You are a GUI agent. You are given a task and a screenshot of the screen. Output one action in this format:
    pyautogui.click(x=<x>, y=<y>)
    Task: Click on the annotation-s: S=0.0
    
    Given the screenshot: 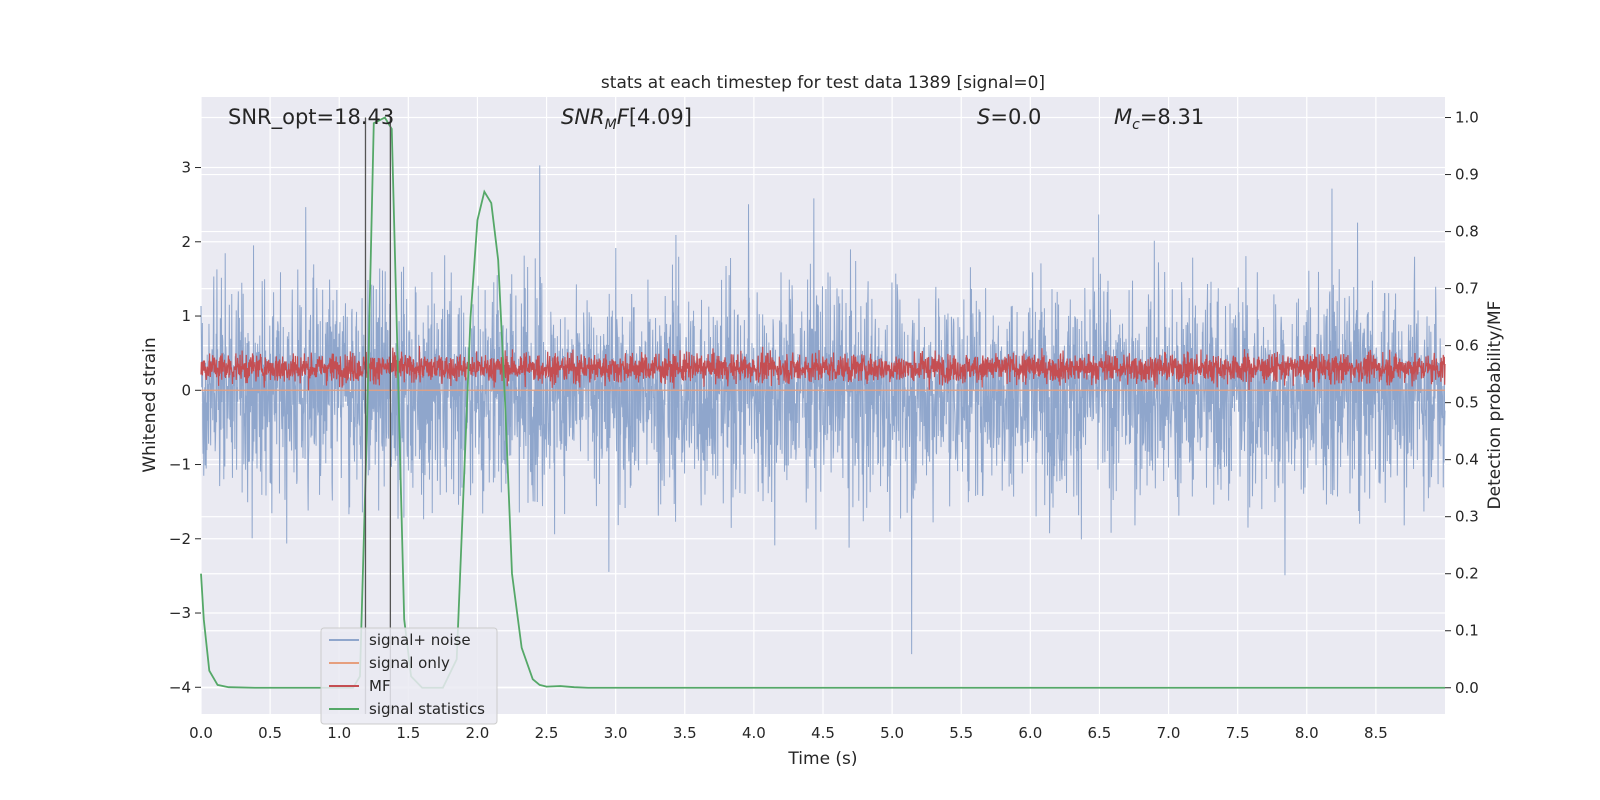 What is the action you would take?
    pyautogui.click(x=1009, y=117)
    